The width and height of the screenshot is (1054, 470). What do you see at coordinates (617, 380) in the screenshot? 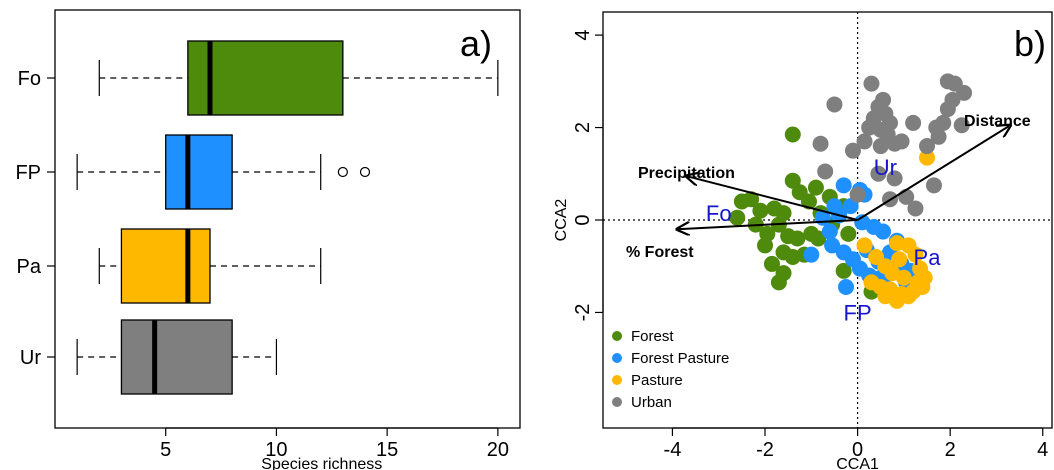
I see `legend-marker-pasture` at bounding box center [617, 380].